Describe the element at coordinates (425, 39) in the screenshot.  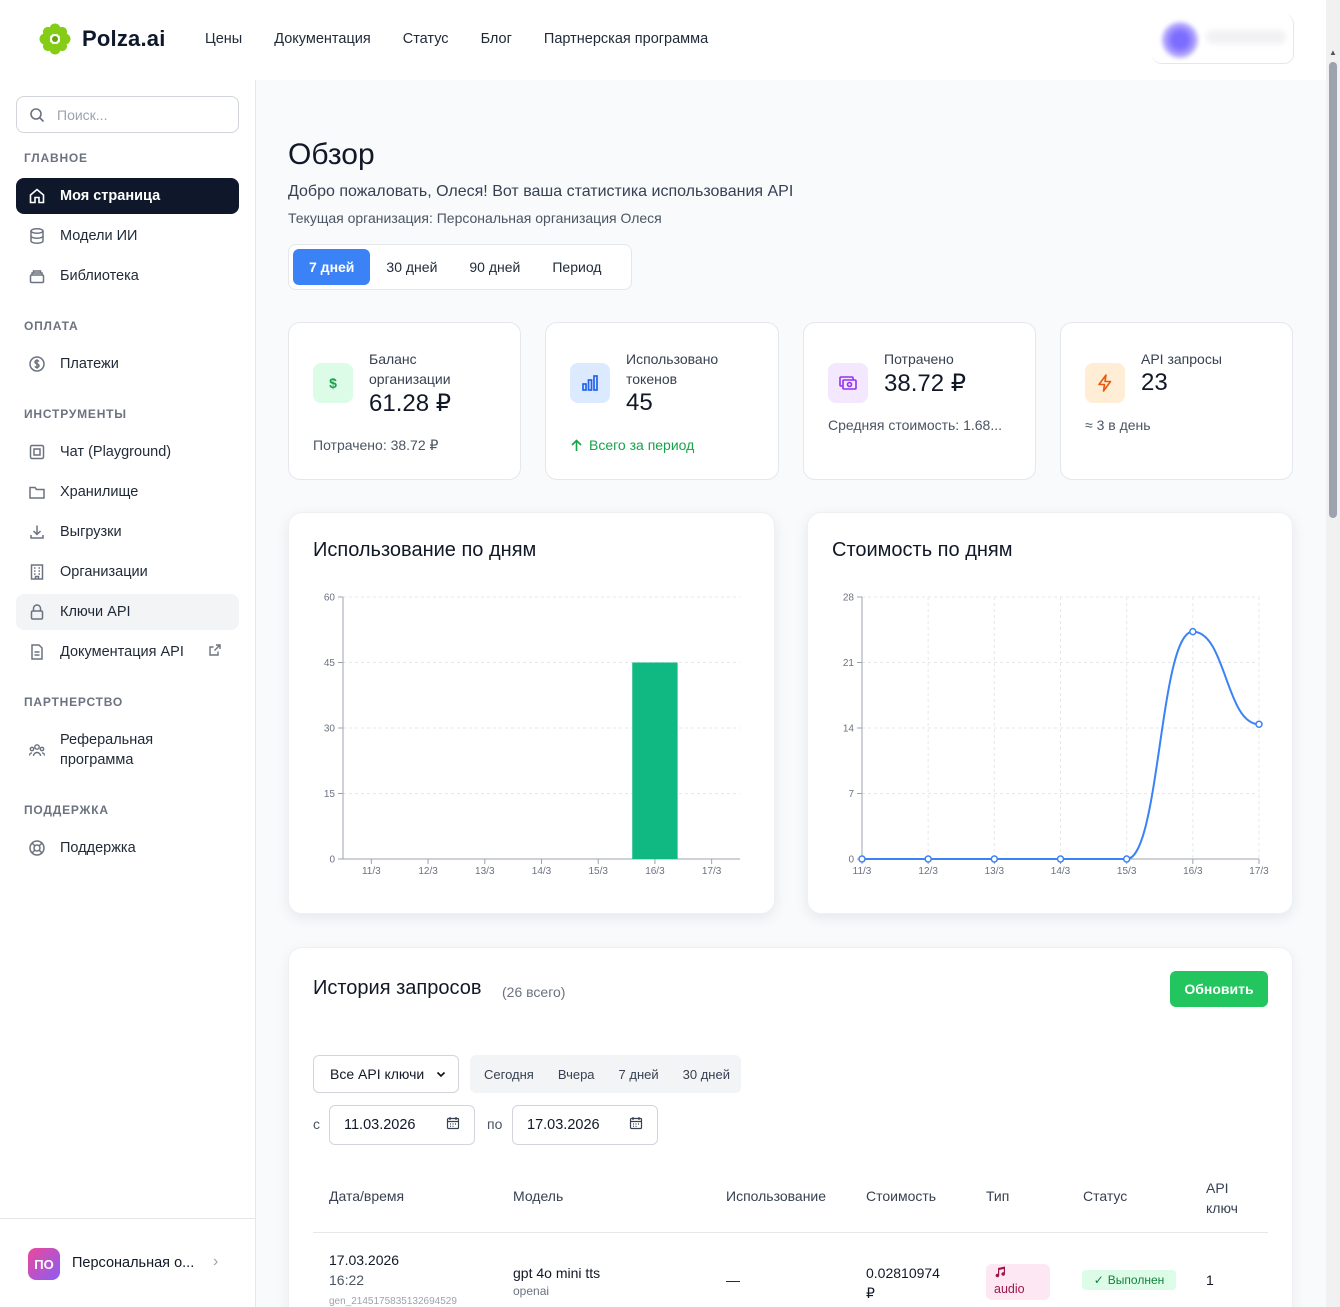
I see `nav-status: Статус` at that location.